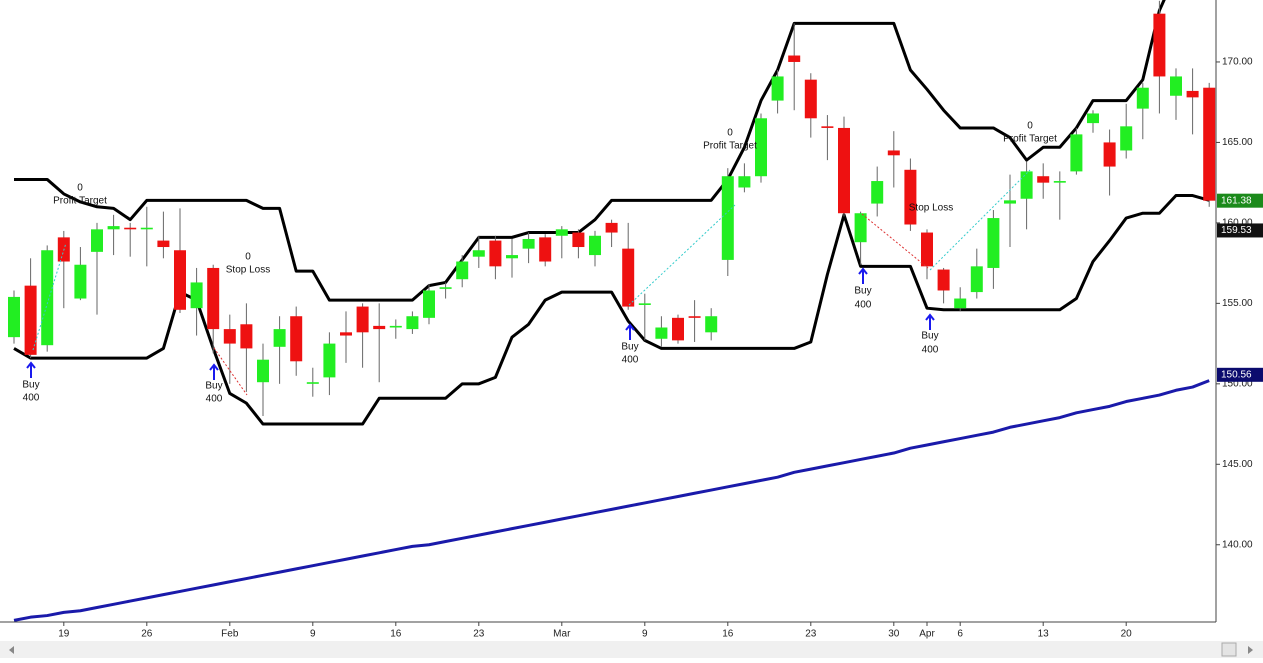 Image resolution: width=1263 pixels, height=663 pixels. I want to click on x-tick-label: 9, so click(313, 634).